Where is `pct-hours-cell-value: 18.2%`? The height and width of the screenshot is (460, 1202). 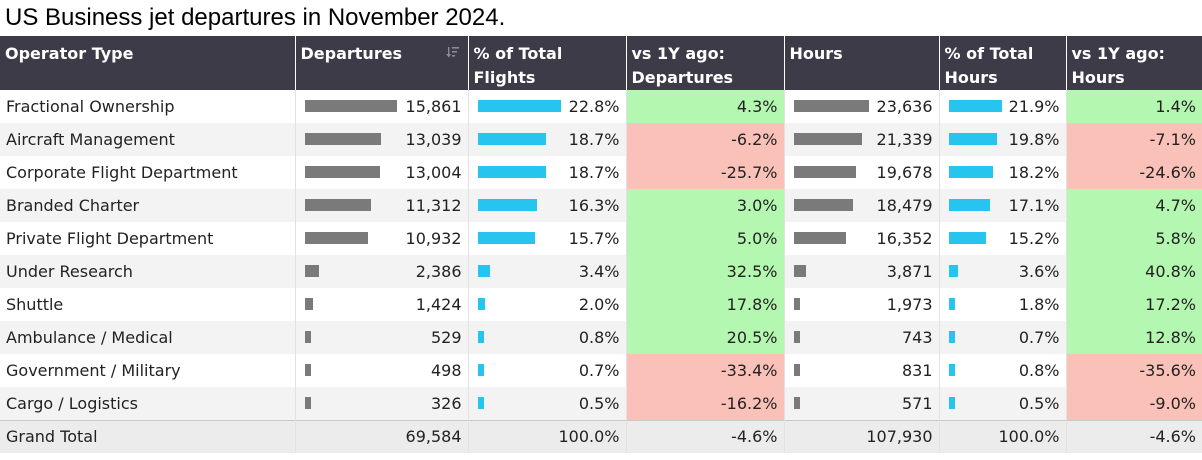 pct-hours-cell-value: 18.2% is located at coordinates (1034, 172).